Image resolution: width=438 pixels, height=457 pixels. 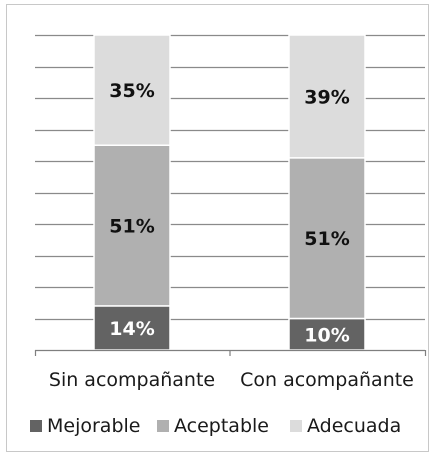 I want to click on data-label: 10%, so click(x=326, y=335).